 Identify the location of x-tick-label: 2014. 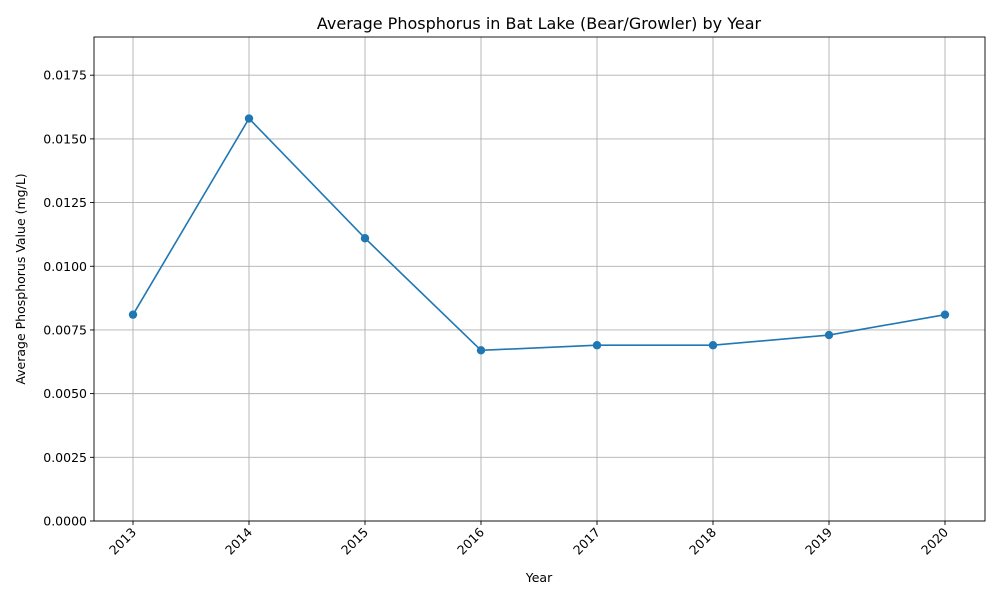
(238, 540).